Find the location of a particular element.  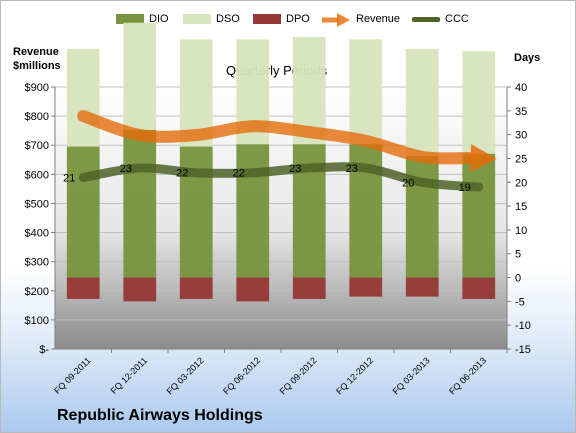

revenue-arrowhead is located at coordinates (483, 158).